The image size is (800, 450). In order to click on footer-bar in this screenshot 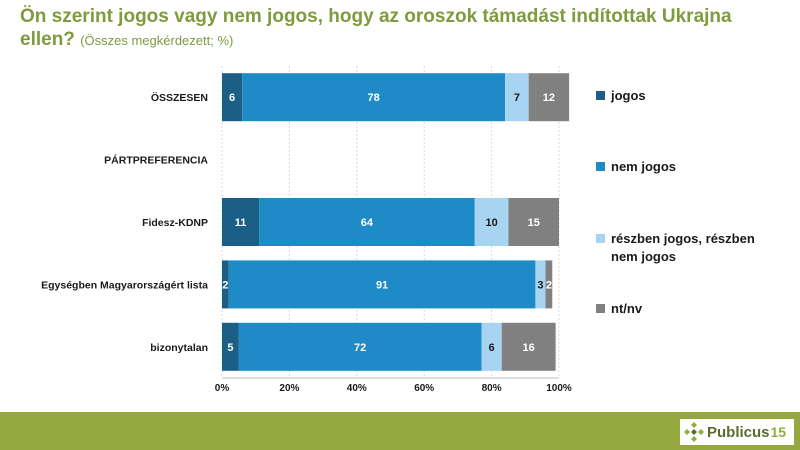, I will do `click(400, 431)`.